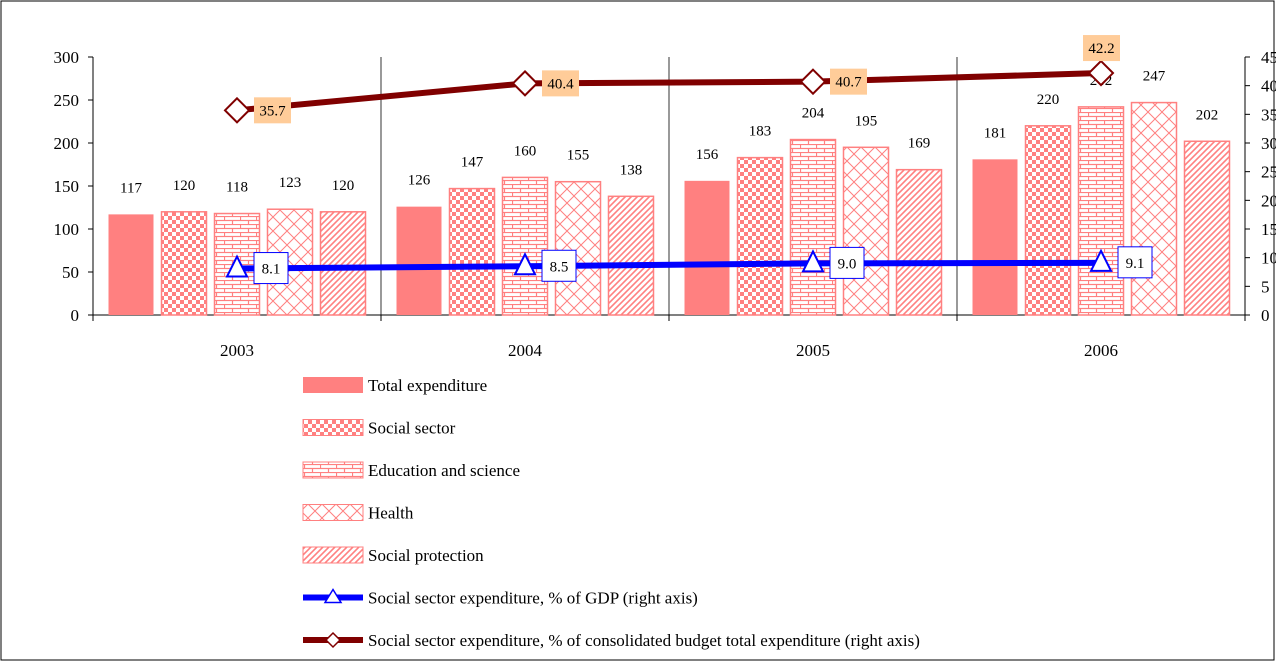  Describe the element at coordinates (67, 229) in the screenshot. I see `left-axis-tick-label: 100` at that location.